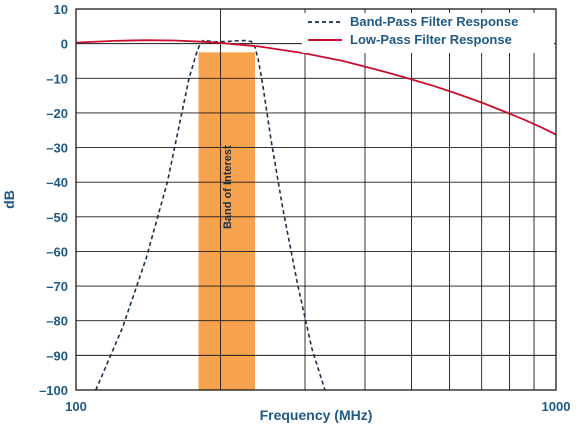 The image size is (576, 424). I want to click on y-tick-label: –100, so click(53, 390).